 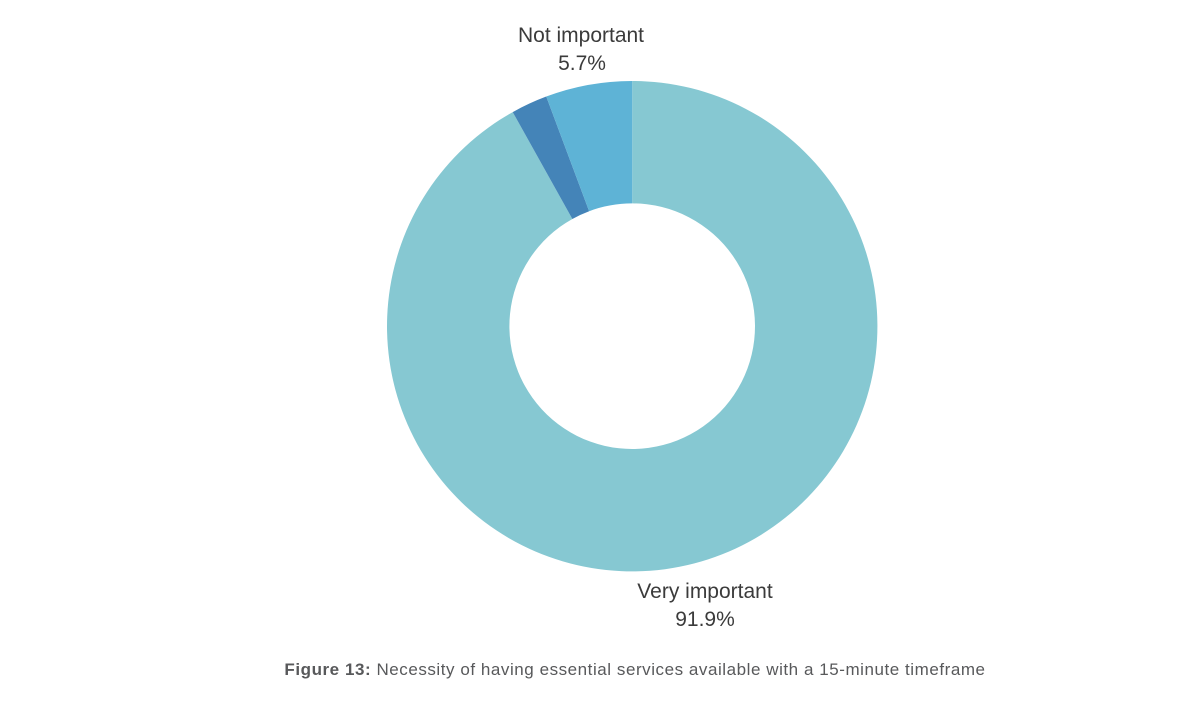 I want to click on svg-text: 5.7%, so click(x=582, y=63).